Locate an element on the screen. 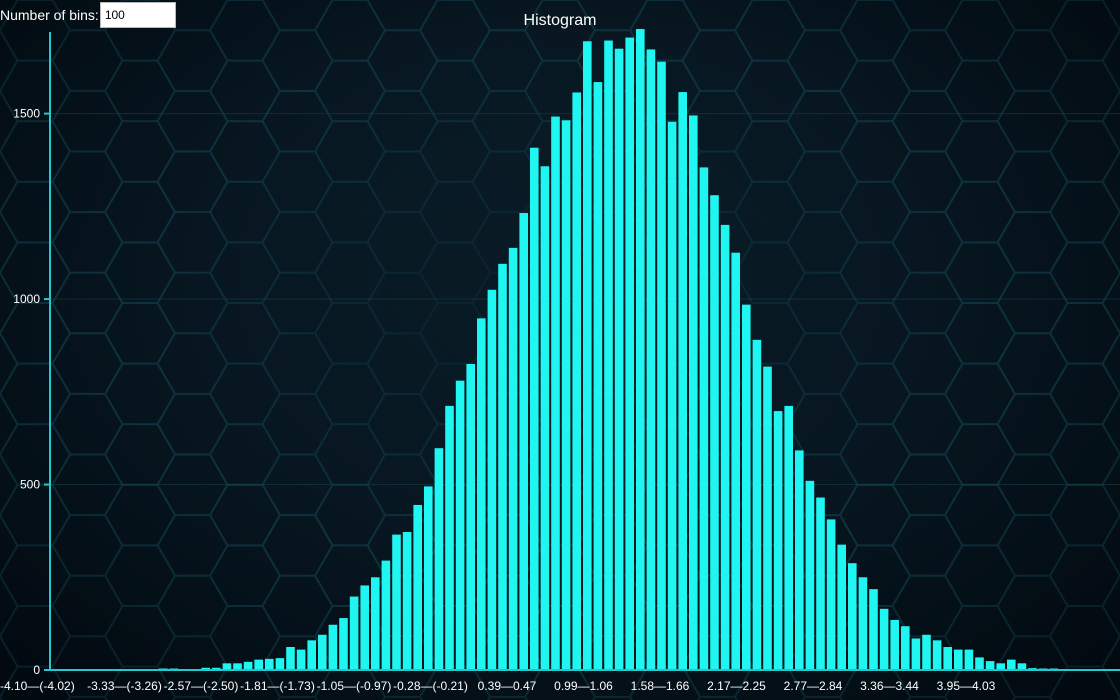 The image size is (1120, 700). x-tick-label: -1.05—(-0.97) is located at coordinates (354, 686).